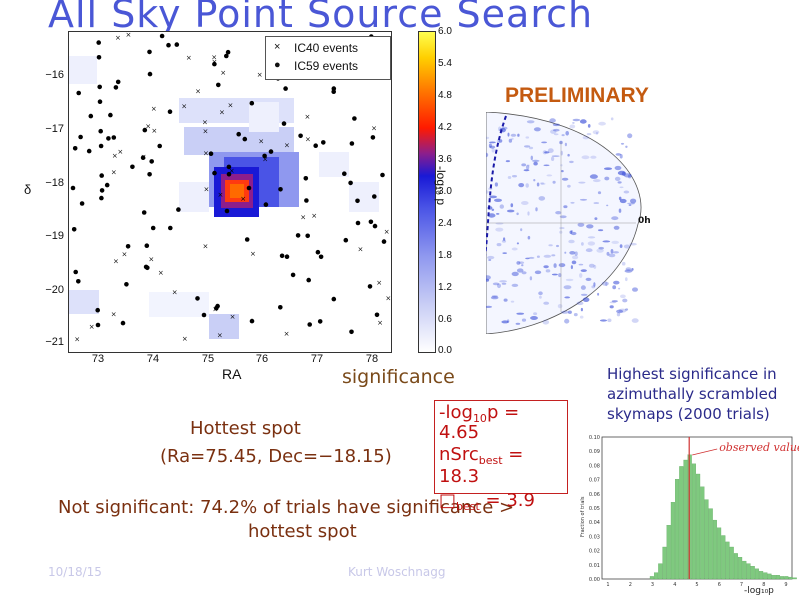 The image size is (799, 600). Describe the element at coordinates (571, 223) in the screenshot. I see `skymap-image` at that location.